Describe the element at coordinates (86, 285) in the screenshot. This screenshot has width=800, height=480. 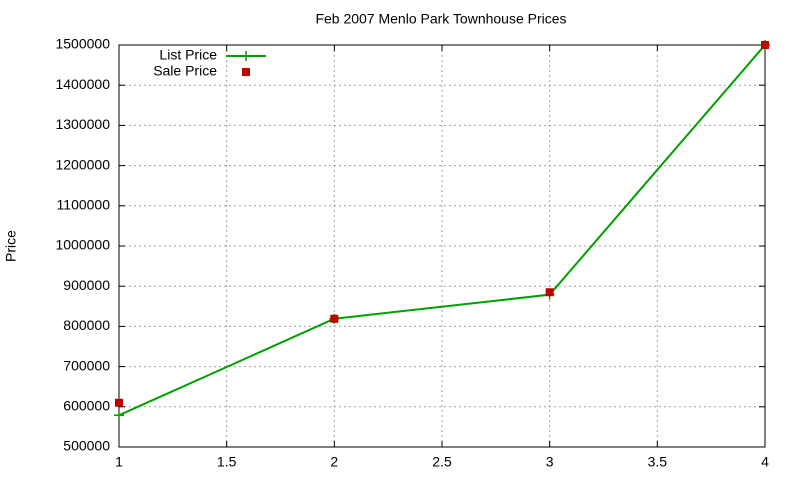
I see `y-tick-label: 900000` at that location.